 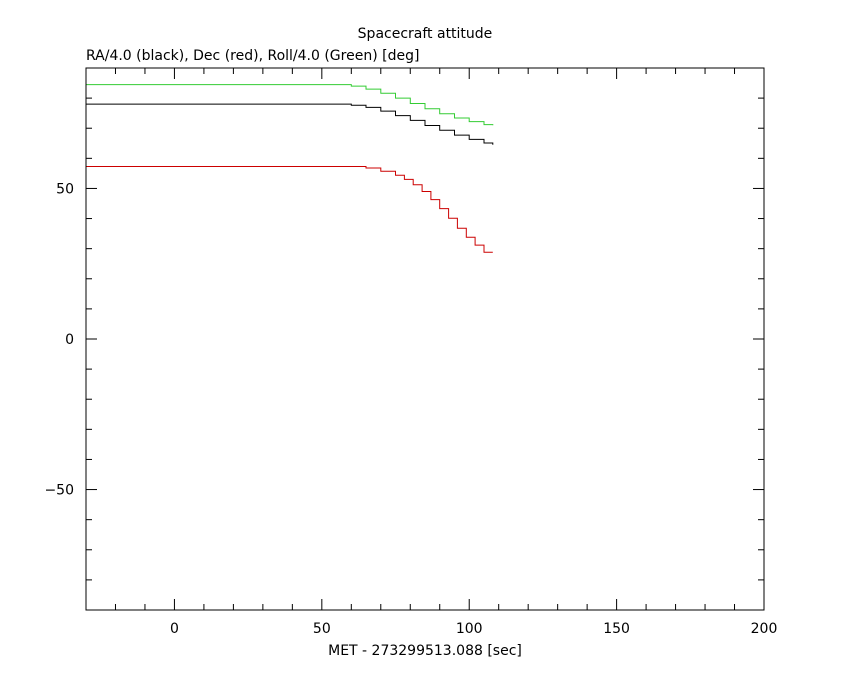 I want to click on x-tick-label: 50, so click(x=322, y=629).